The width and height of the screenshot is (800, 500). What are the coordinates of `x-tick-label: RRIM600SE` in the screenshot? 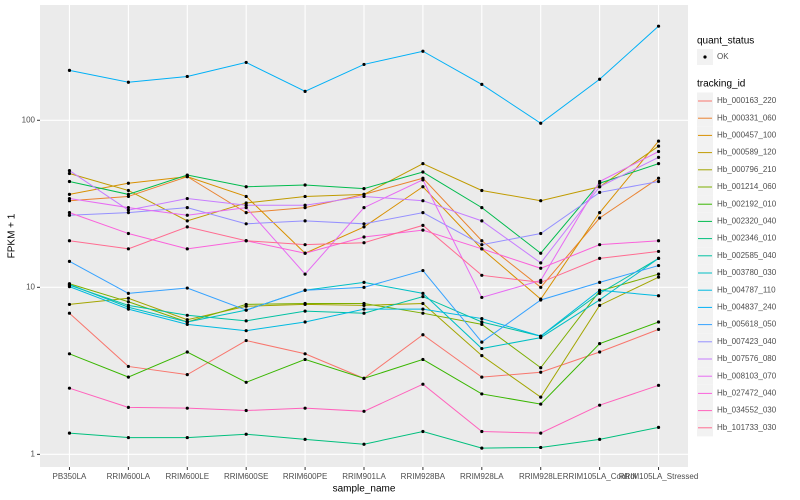 It's located at (246, 476).